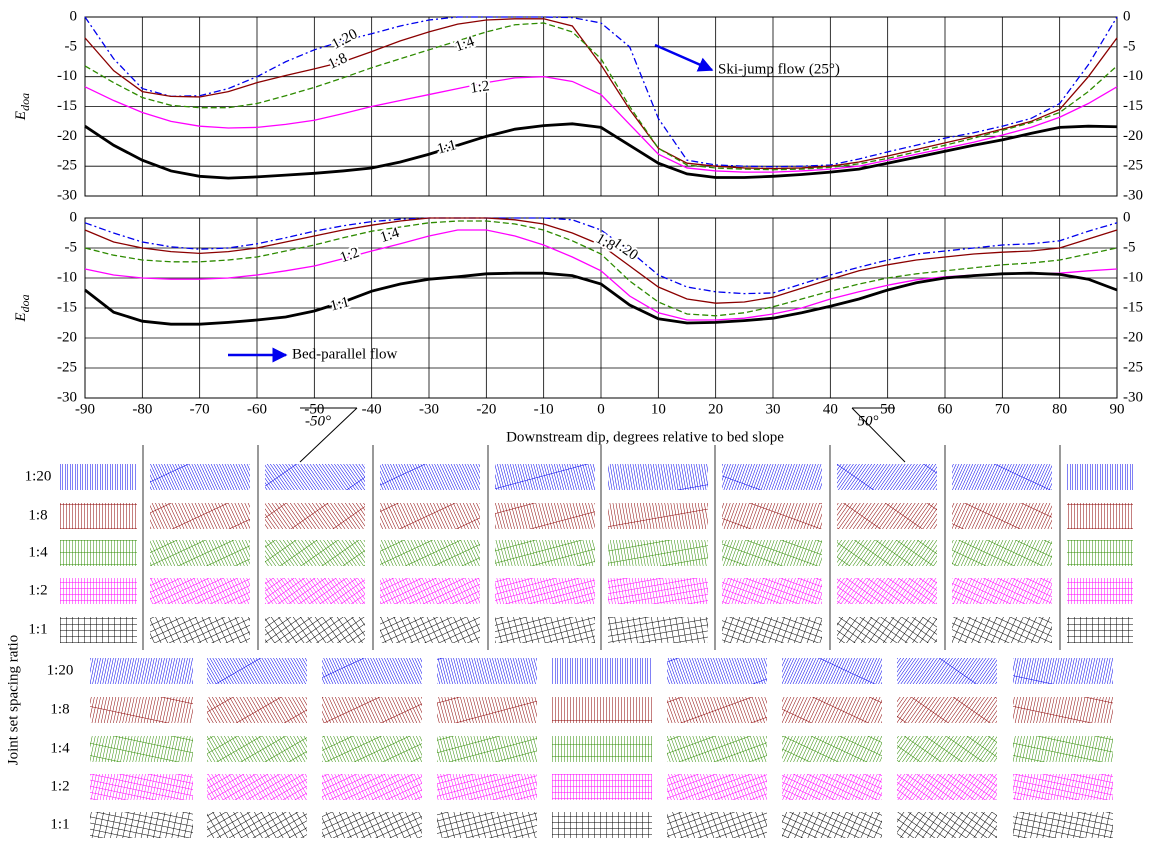 The image size is (1165, 845). What do you see at coordinates (1127, 217) in the screenshot?
I see `y-tick-label-right: 0` at bounding box center [1127, 217].